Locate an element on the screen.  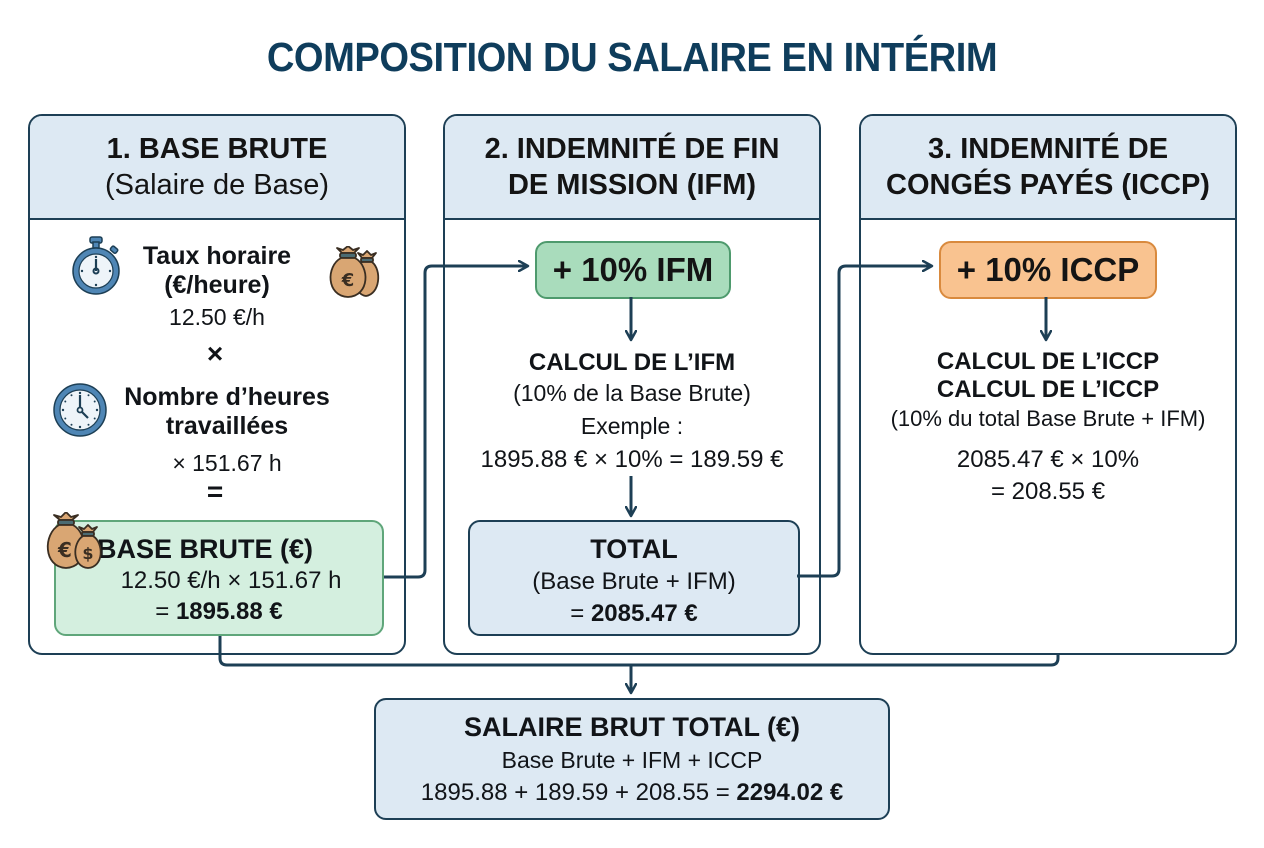
hours-label-2: travaillées is located at coordinates (227, 426).